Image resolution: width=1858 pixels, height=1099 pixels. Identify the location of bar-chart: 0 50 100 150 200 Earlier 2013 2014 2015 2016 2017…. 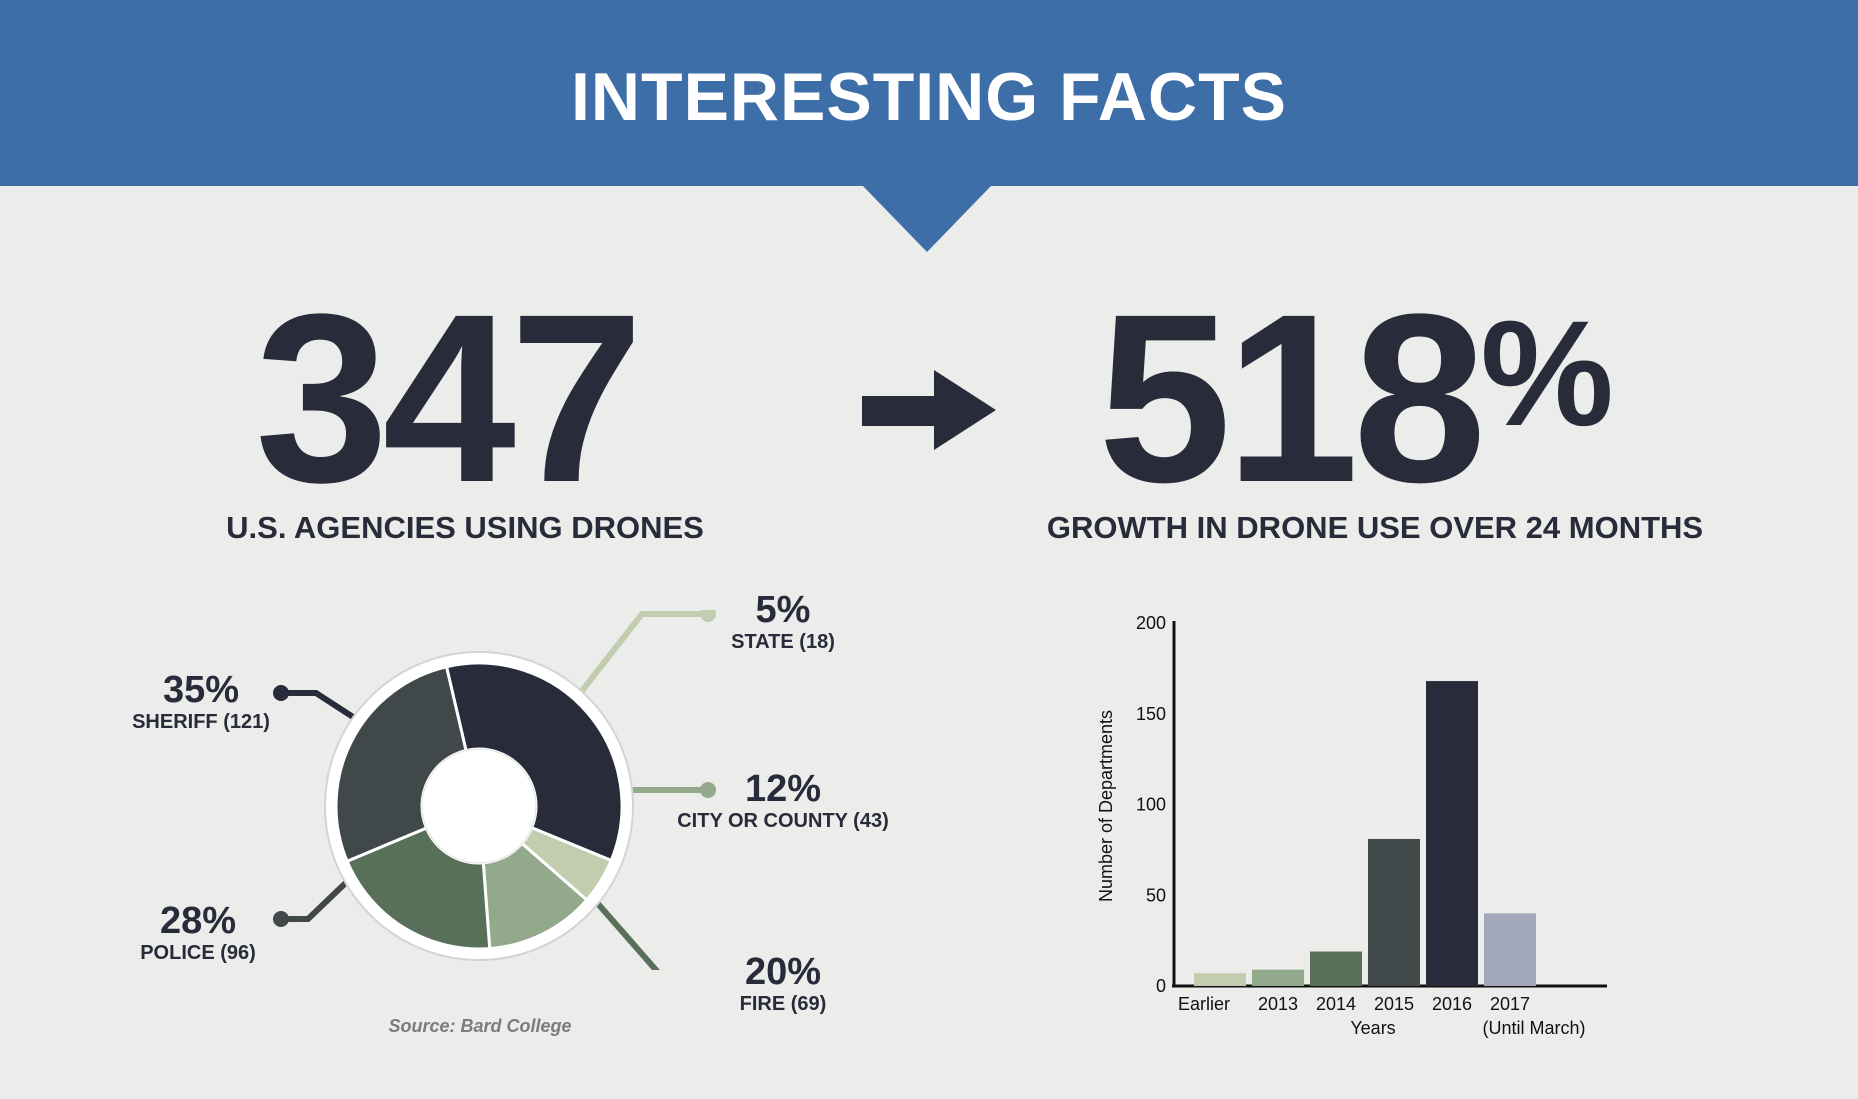
(1351, 825).